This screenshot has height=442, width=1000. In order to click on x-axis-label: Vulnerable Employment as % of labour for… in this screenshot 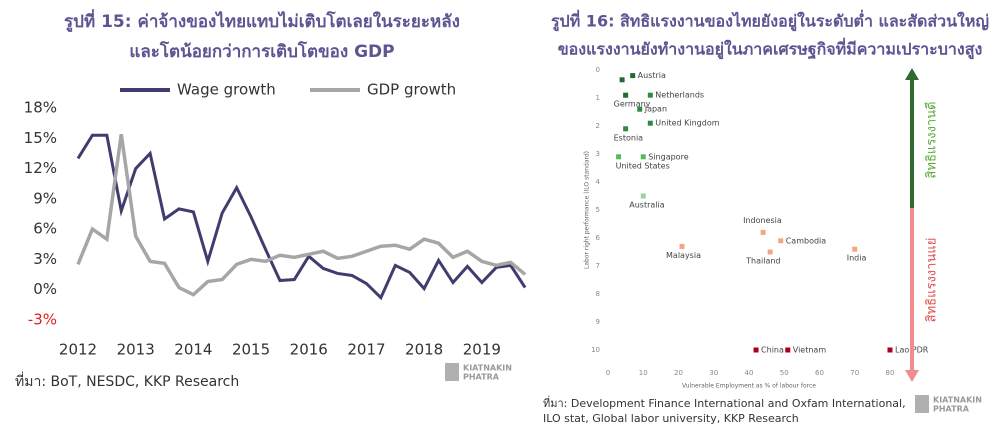, I will do `click(749, 386)`.